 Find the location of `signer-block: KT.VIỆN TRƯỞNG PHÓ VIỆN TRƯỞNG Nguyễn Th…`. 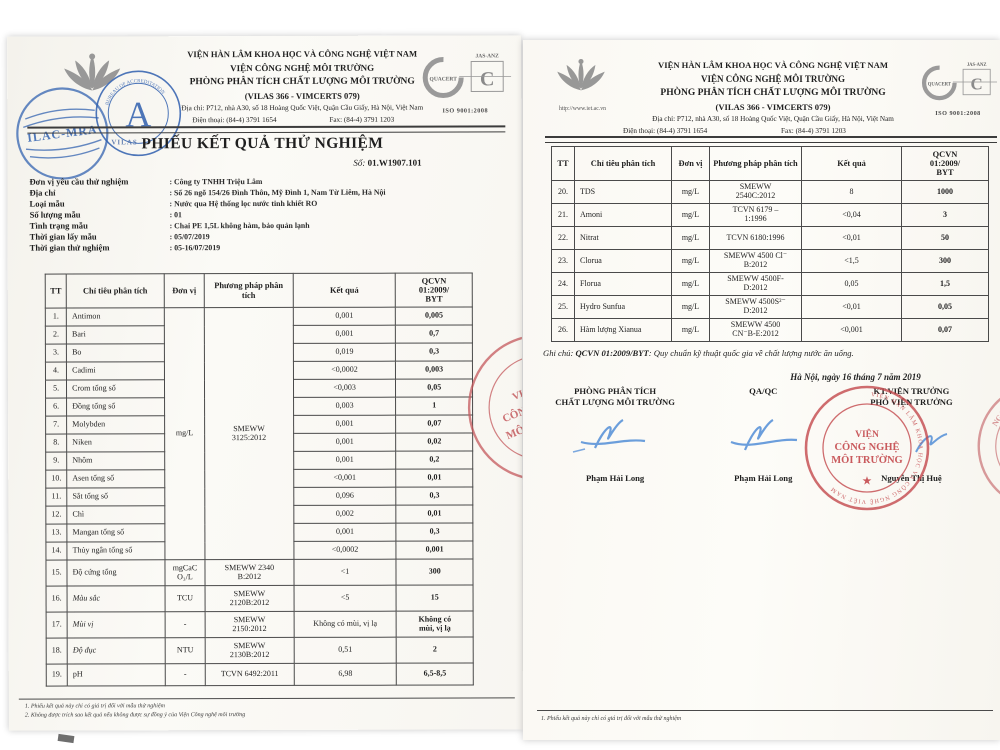

signer-block: KT.VIỆN TRƯỞNG PHÓ VIỆN TRƯỞNG Nguyễn Th… is located at coordinates (911, 434).